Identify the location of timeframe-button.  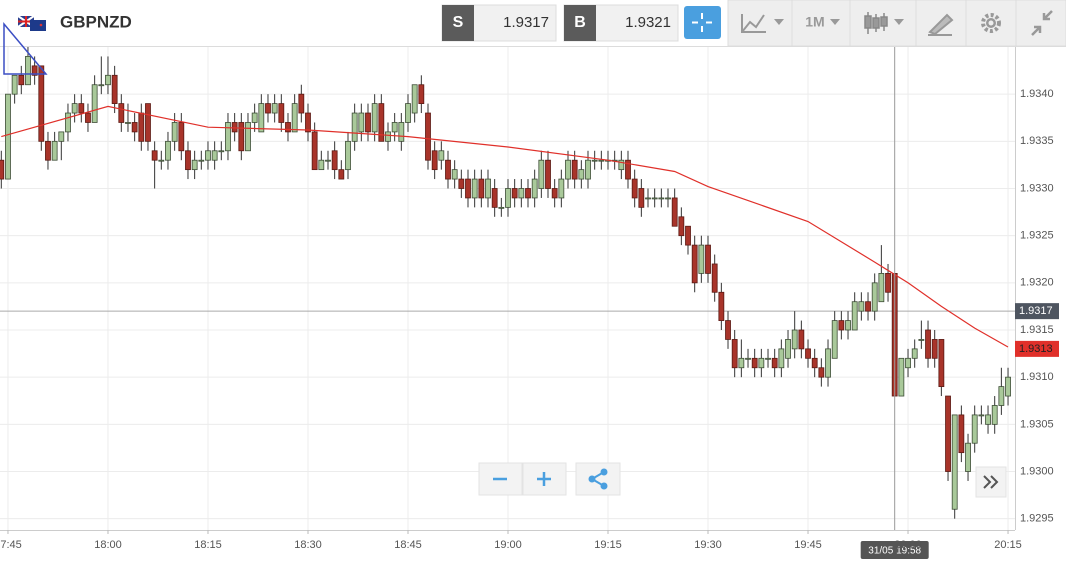
(821, 23).